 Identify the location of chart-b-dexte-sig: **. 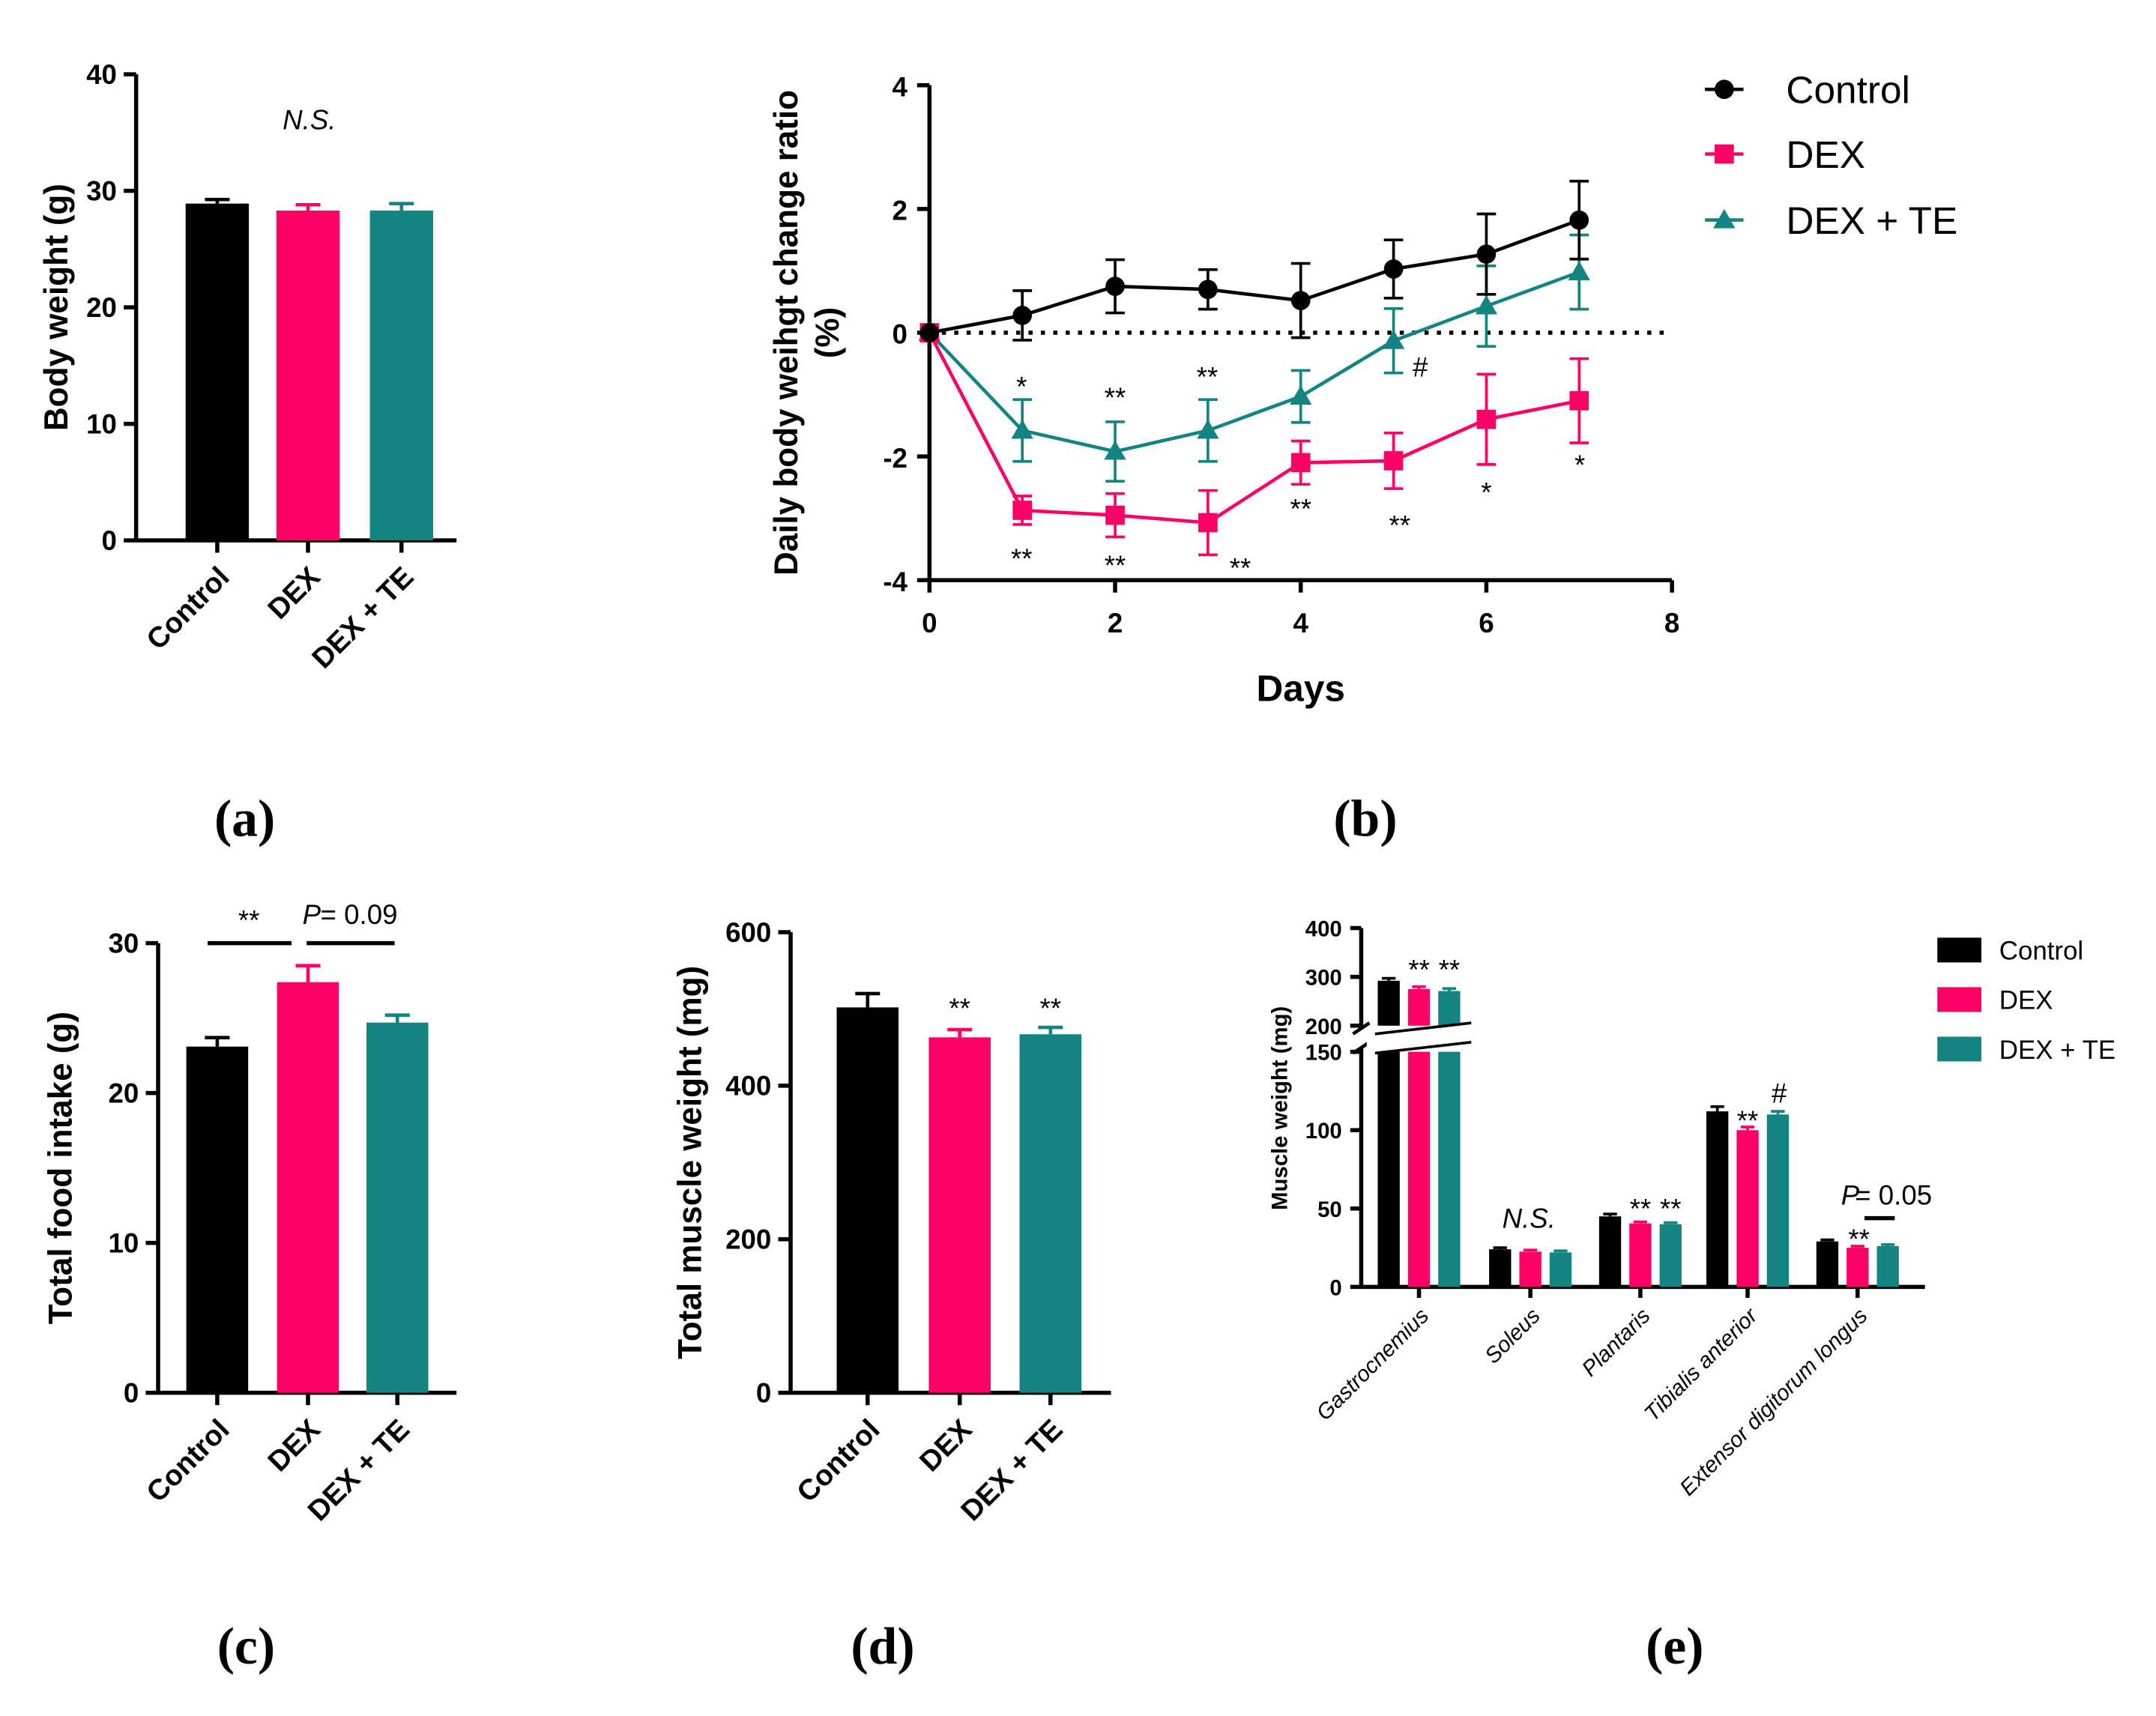
(1115, 397).